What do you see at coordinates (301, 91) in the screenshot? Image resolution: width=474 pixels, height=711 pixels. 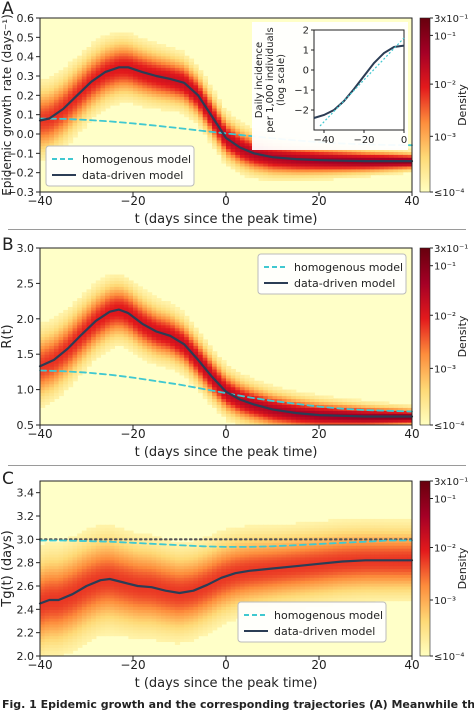 I see `inset-y-tick-label: −1` at bounding box center [301, 91].